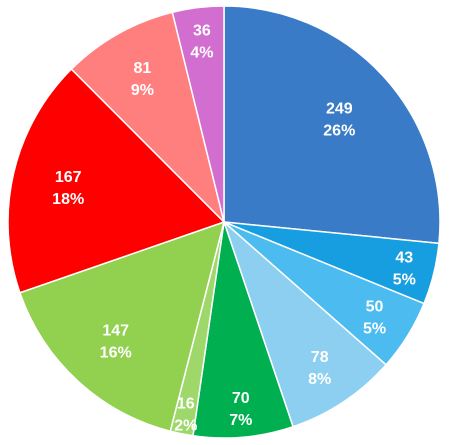 The height and width of the screenshot is (445, 450). Describe the element at coordinates (374, 328) in the screenshot. I see `slice-percent-label-3: 5%` at that location.